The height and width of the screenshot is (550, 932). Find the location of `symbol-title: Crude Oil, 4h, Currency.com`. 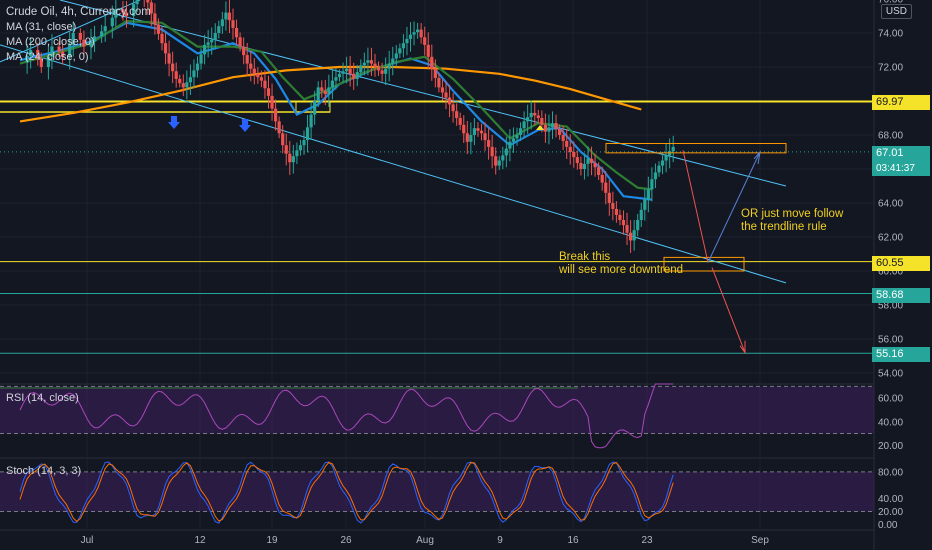

symbol-title: Crude Oil, 4h, Currency.com is located at coordinates (78, 12).